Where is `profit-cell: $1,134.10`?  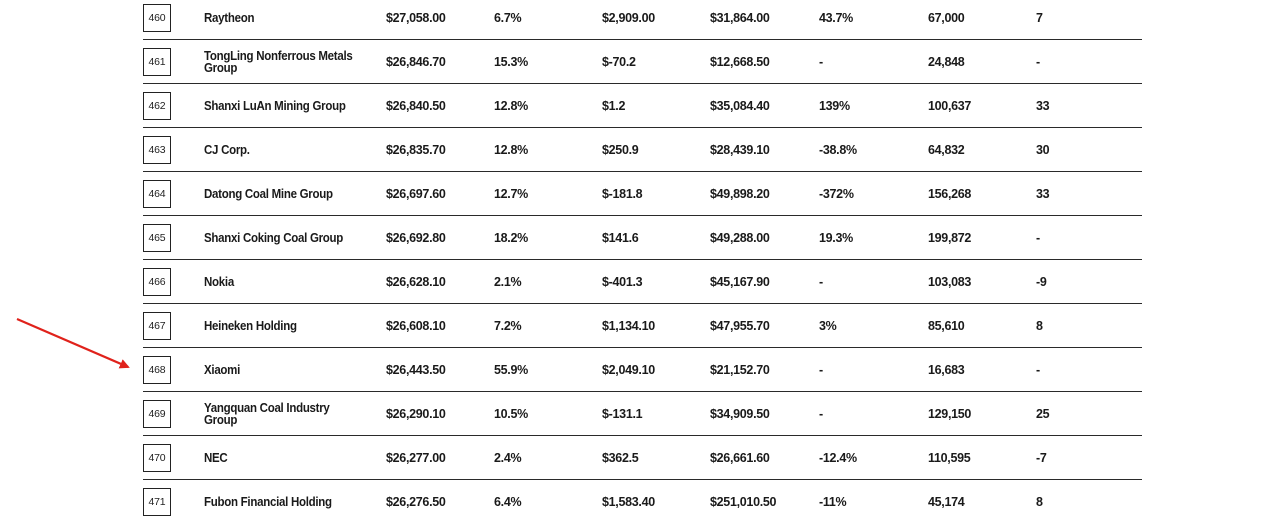
profit-cell: $1,134.10 is located at coordinates (628, 326).